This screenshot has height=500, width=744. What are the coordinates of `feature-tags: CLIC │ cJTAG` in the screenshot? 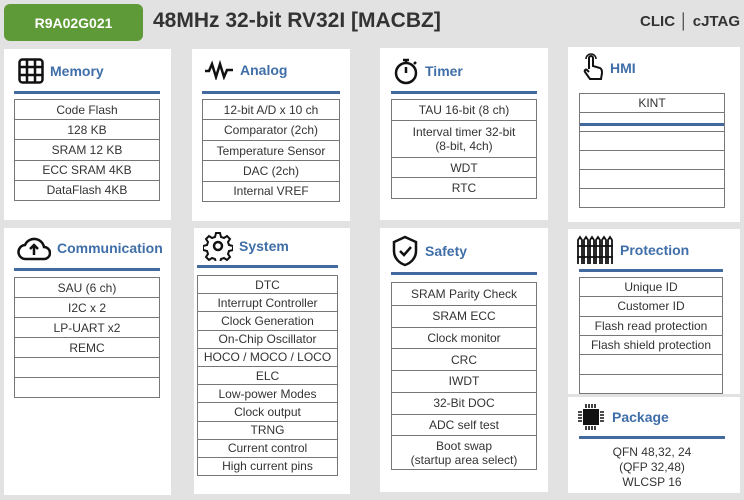 It's located at (690, 21).